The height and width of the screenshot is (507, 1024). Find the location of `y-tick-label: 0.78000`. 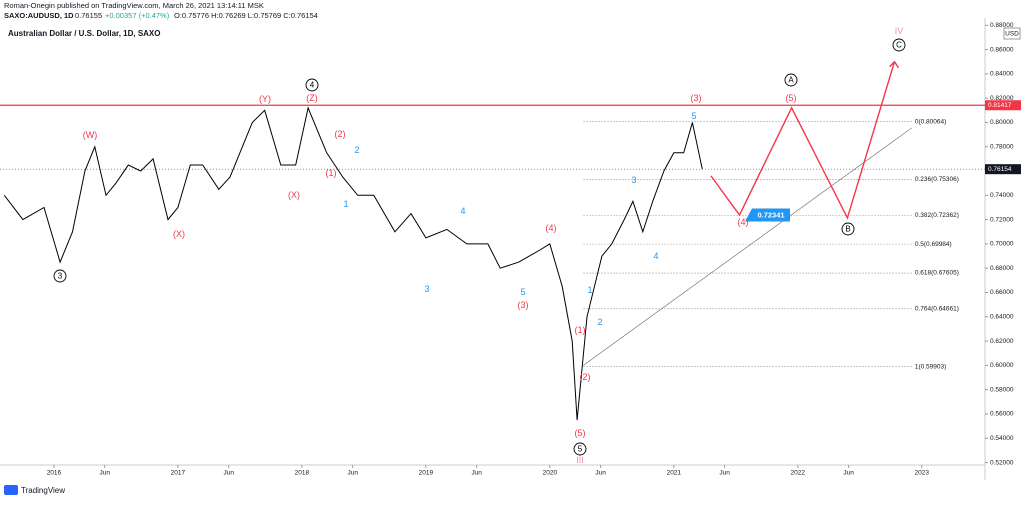

y-tick-label: 0.78000 is located at coordinates (1002, 146).